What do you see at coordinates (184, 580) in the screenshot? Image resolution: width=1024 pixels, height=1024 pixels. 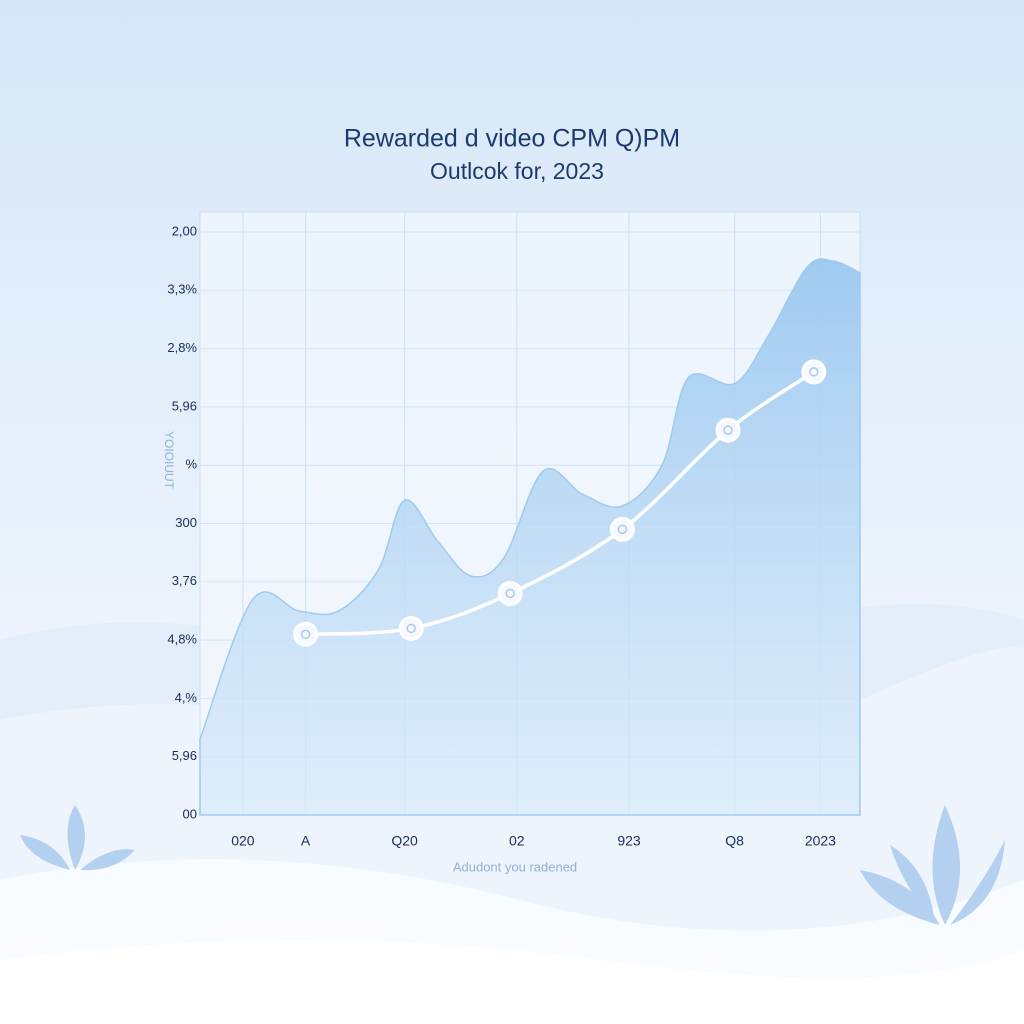 I see `y-tick-label: 3,76` at bounding box center [184, 580].